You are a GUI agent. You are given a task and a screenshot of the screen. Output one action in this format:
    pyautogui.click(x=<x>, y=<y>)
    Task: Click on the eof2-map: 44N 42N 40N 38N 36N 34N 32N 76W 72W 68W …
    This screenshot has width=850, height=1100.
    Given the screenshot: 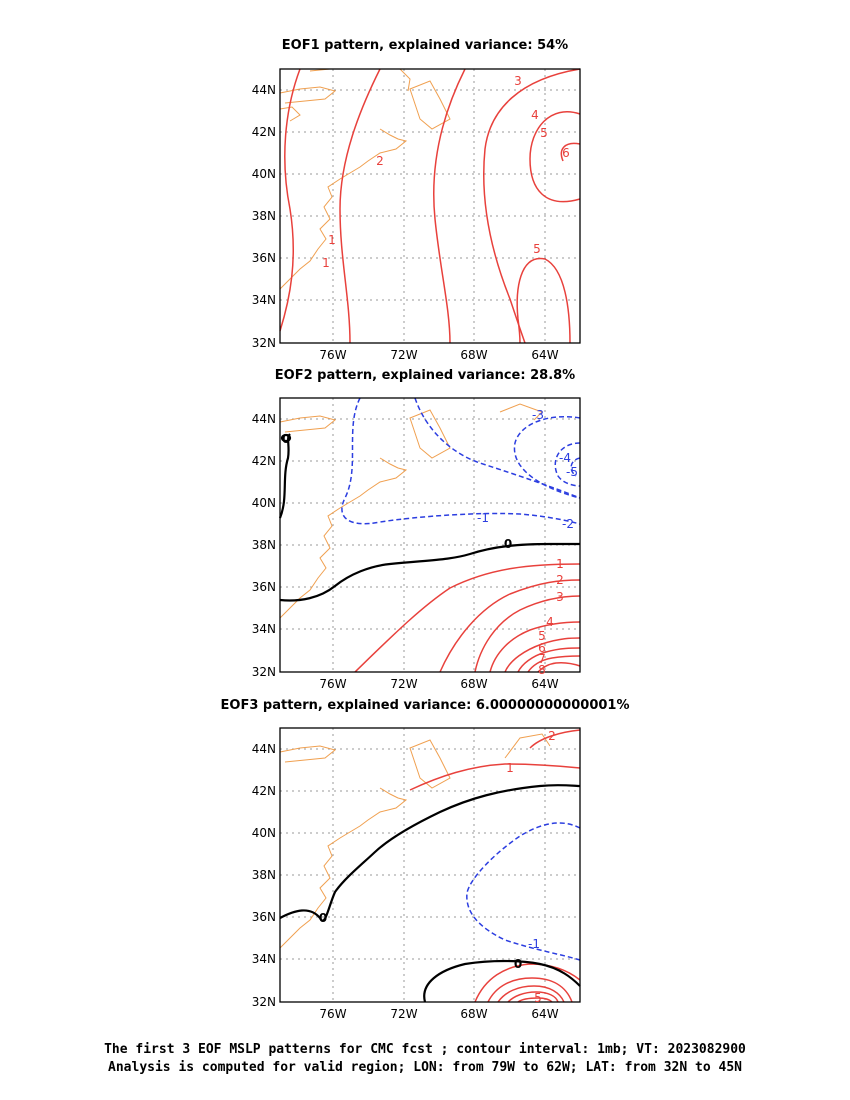 What is the action you would take?
    pyautogui.click(x=416, y=544)
    